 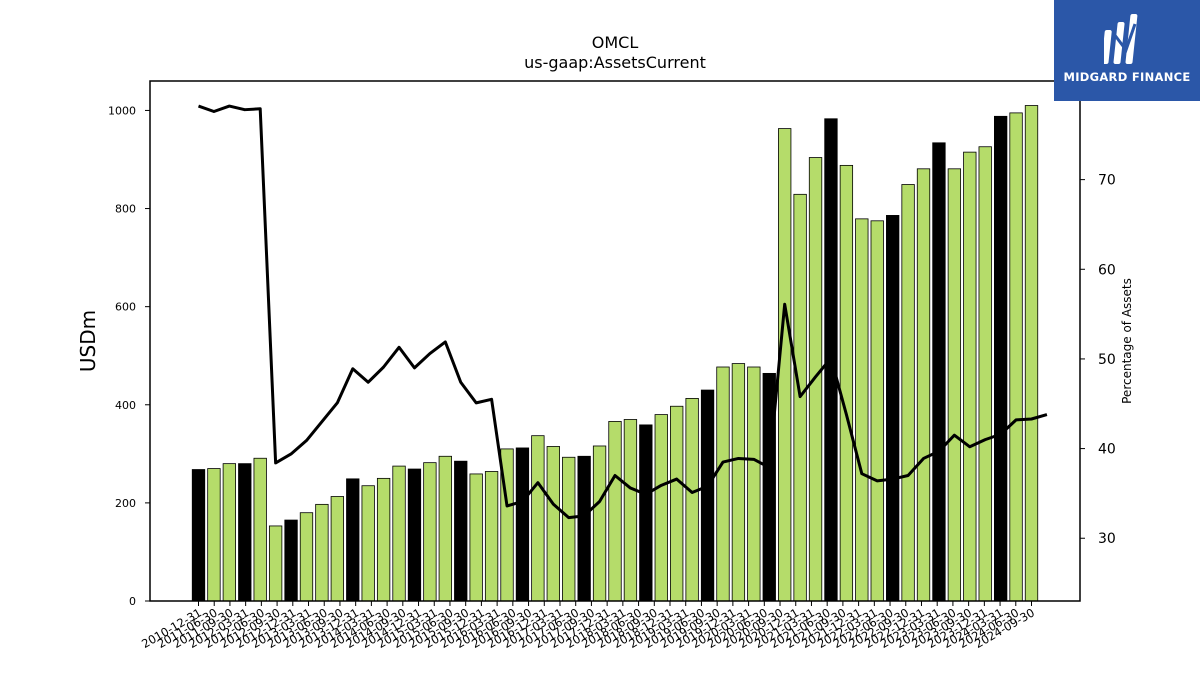 What do you see at coordinates (122, 110) in the screenshot?
I see `y-tick-label: 1000` at bounding box center [122, 110].